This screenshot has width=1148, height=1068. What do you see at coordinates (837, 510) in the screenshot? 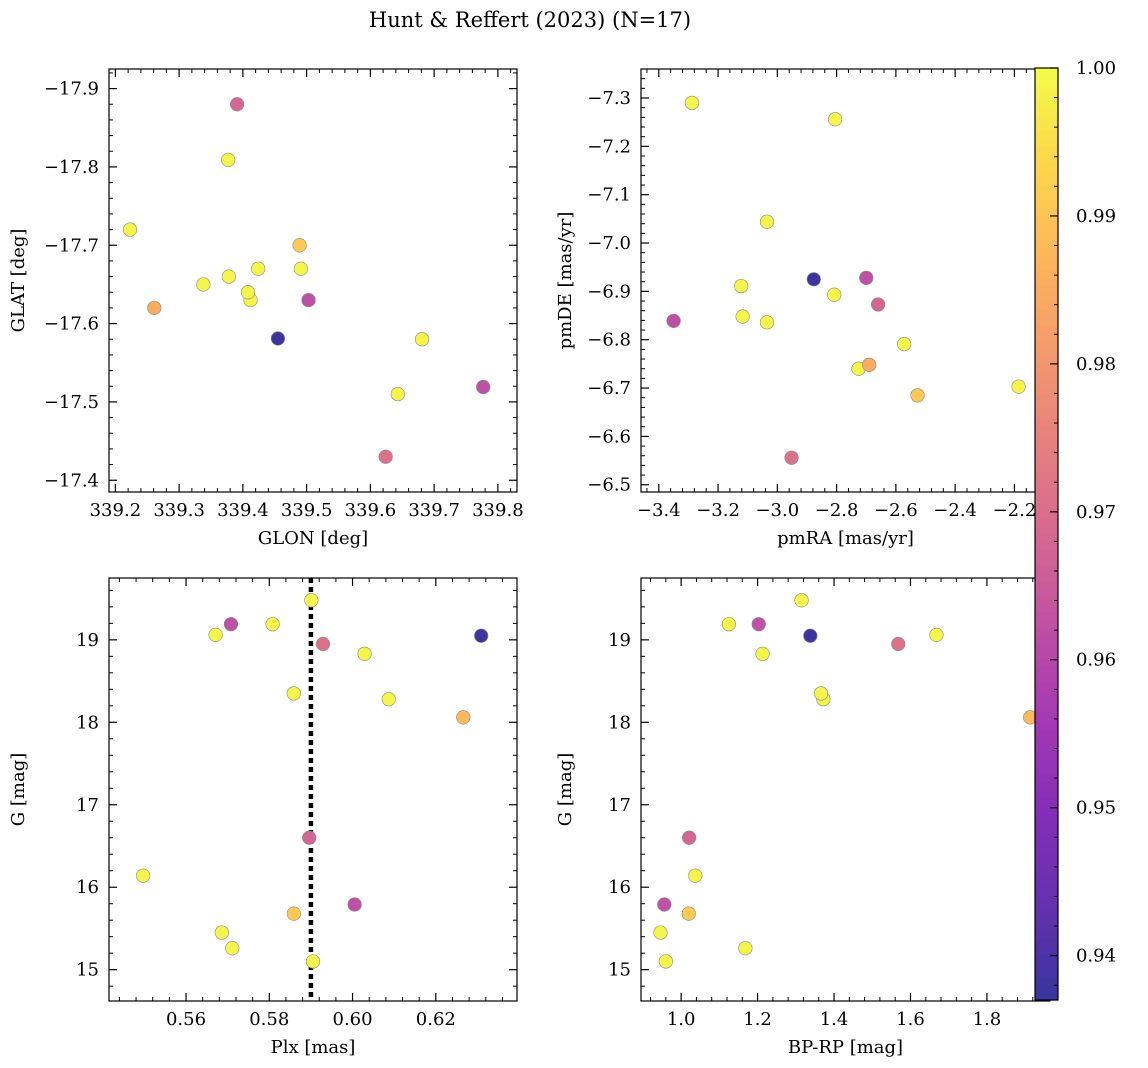
I see `x-tick-label: −2.8` at bounding box center [837, 510].